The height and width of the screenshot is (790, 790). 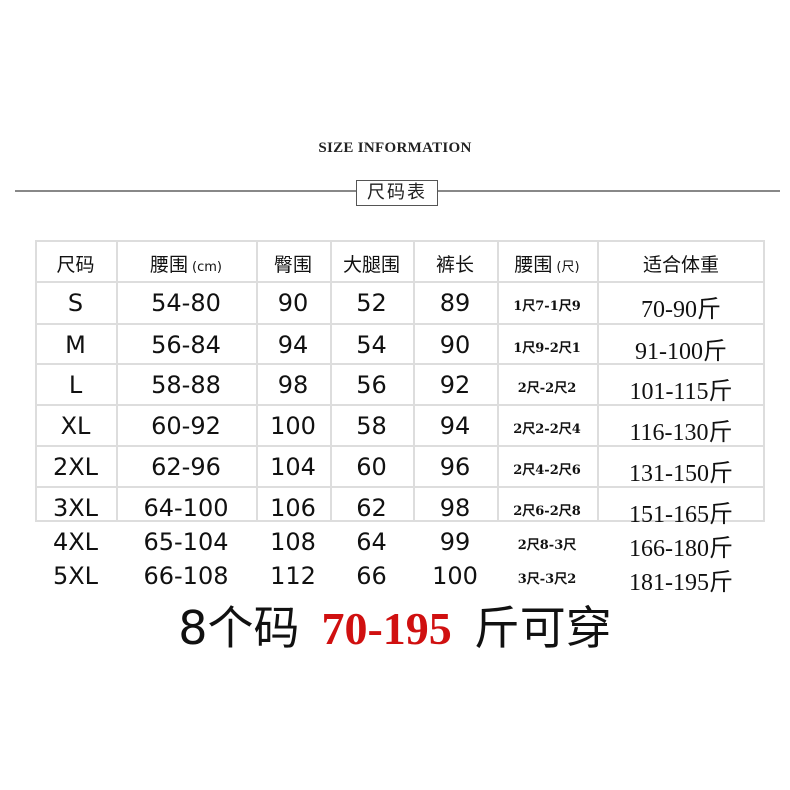 I want to click on table-cell: 131-150斤, so click(x=681, y=474).